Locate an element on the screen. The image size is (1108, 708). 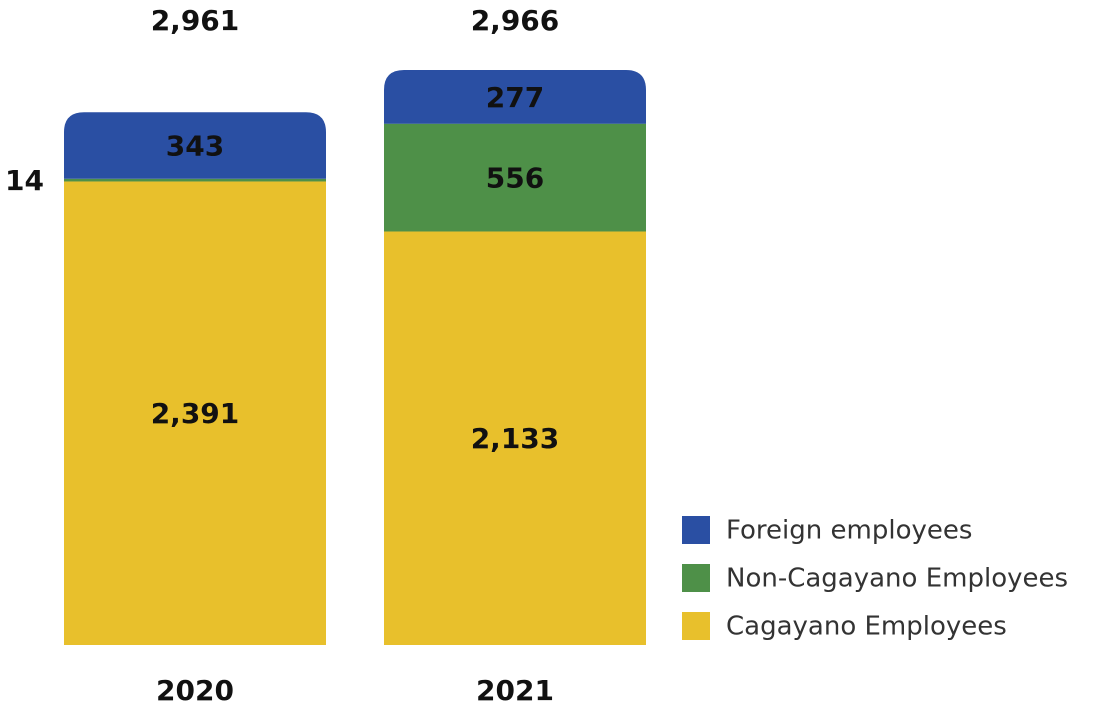
legend-label: Non-Cagayano Employees is located at coordinates (897, 579).